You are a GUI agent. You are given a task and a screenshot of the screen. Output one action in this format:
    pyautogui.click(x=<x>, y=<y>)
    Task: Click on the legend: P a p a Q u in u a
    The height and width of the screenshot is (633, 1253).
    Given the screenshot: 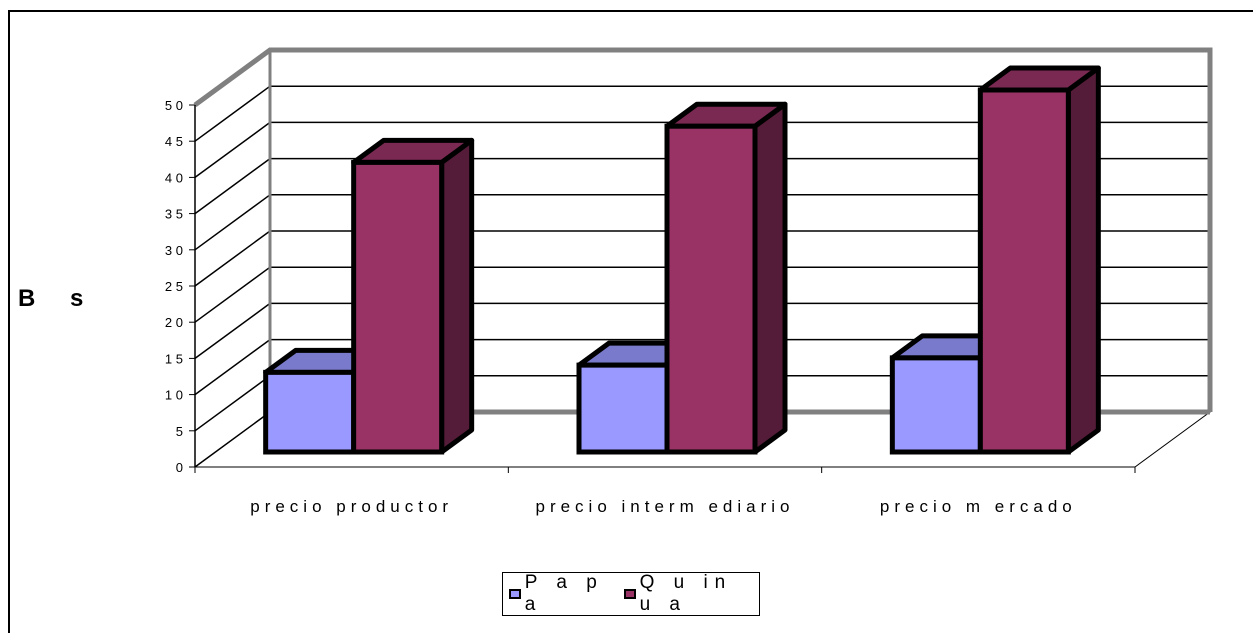 What is the action you would take?
    pyautogui.click(x=631, y=594)
    